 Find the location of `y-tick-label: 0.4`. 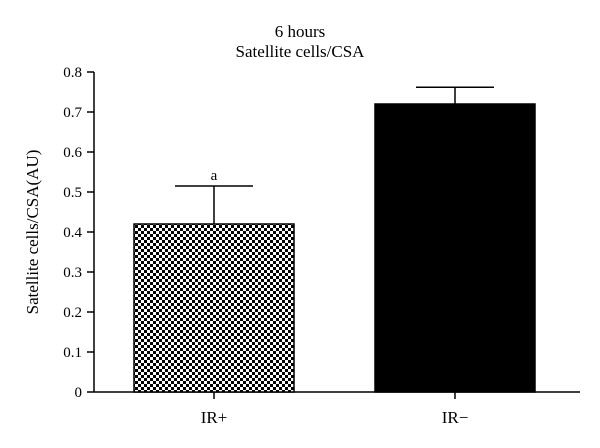

y-tick-label: 0.4 is located at coordinates (72, 233).